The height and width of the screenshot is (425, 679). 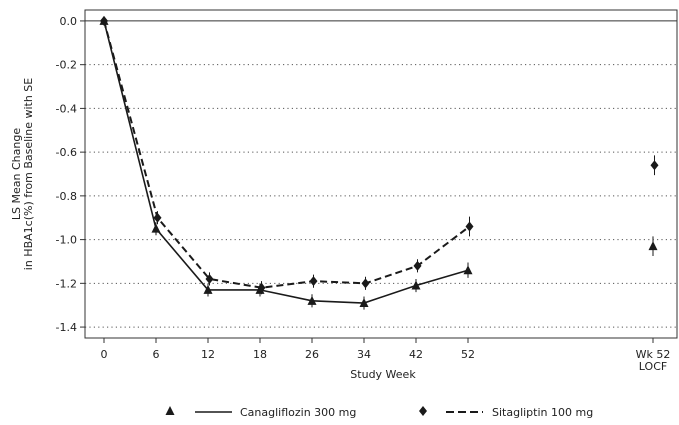 I want to click on x-tick-label: 6, so click(x=156, y=354).